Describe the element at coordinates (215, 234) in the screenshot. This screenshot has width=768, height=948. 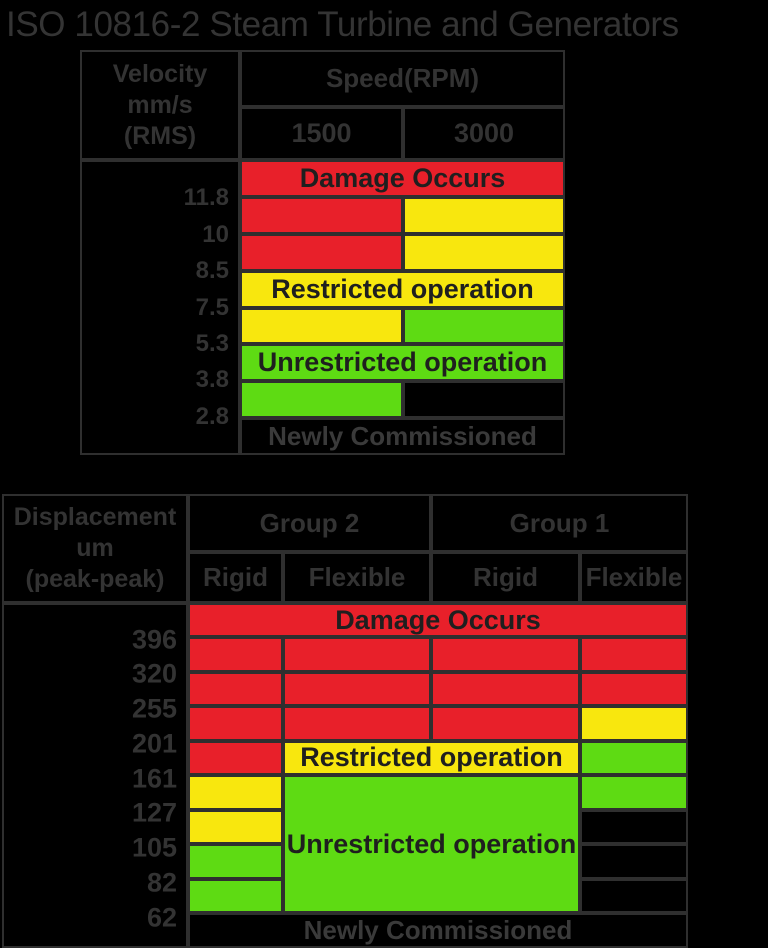
I see `scale-label: 10` at that location.